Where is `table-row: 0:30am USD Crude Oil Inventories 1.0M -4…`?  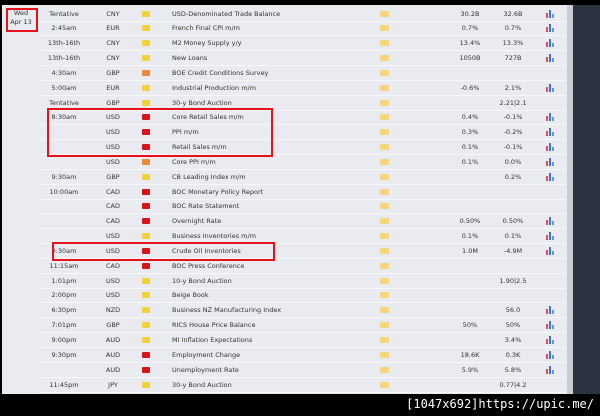 table-row: 0:30am USD Crude Oil Inventories 1.0M -4… is located at coordinates (303, 251).